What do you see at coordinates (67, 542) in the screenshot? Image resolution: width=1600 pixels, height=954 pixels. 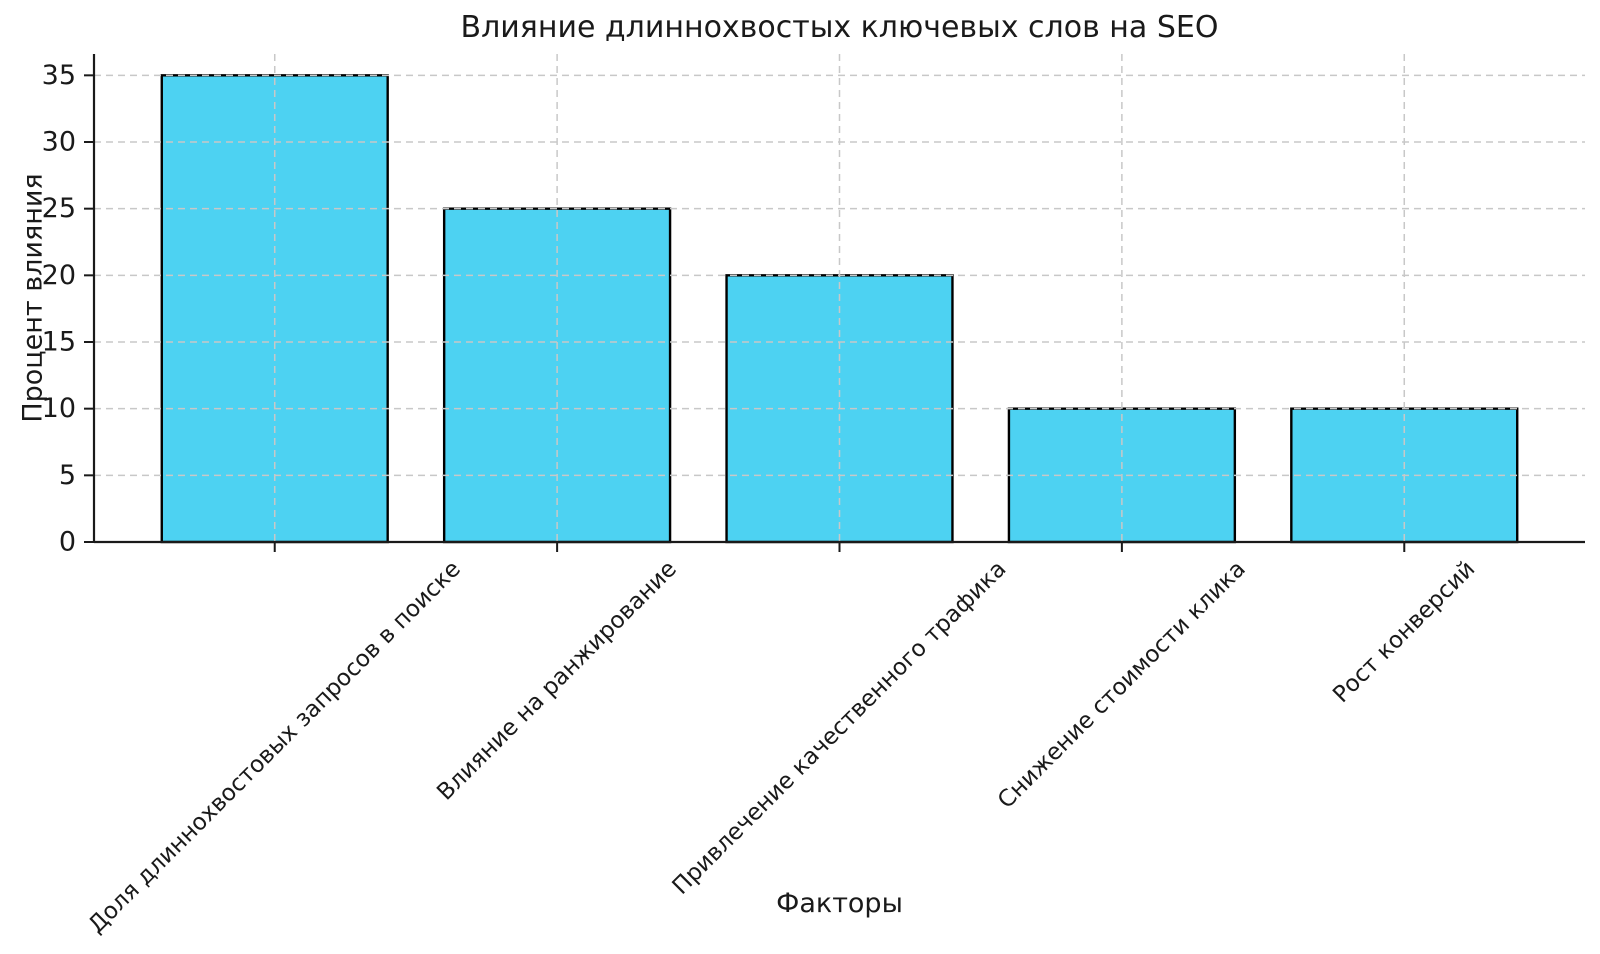 I see `y-tick-label: 0` at bounding box center [67, 542].